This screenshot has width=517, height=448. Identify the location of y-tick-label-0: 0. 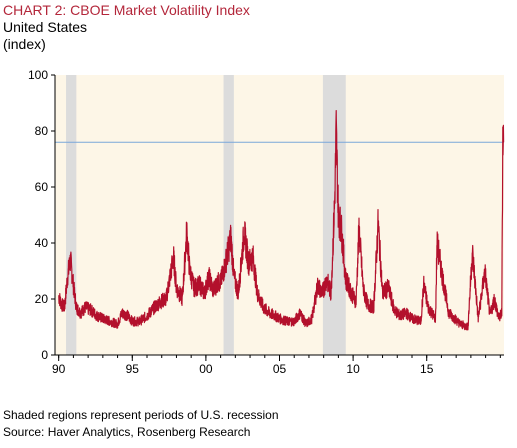
(44, 355).